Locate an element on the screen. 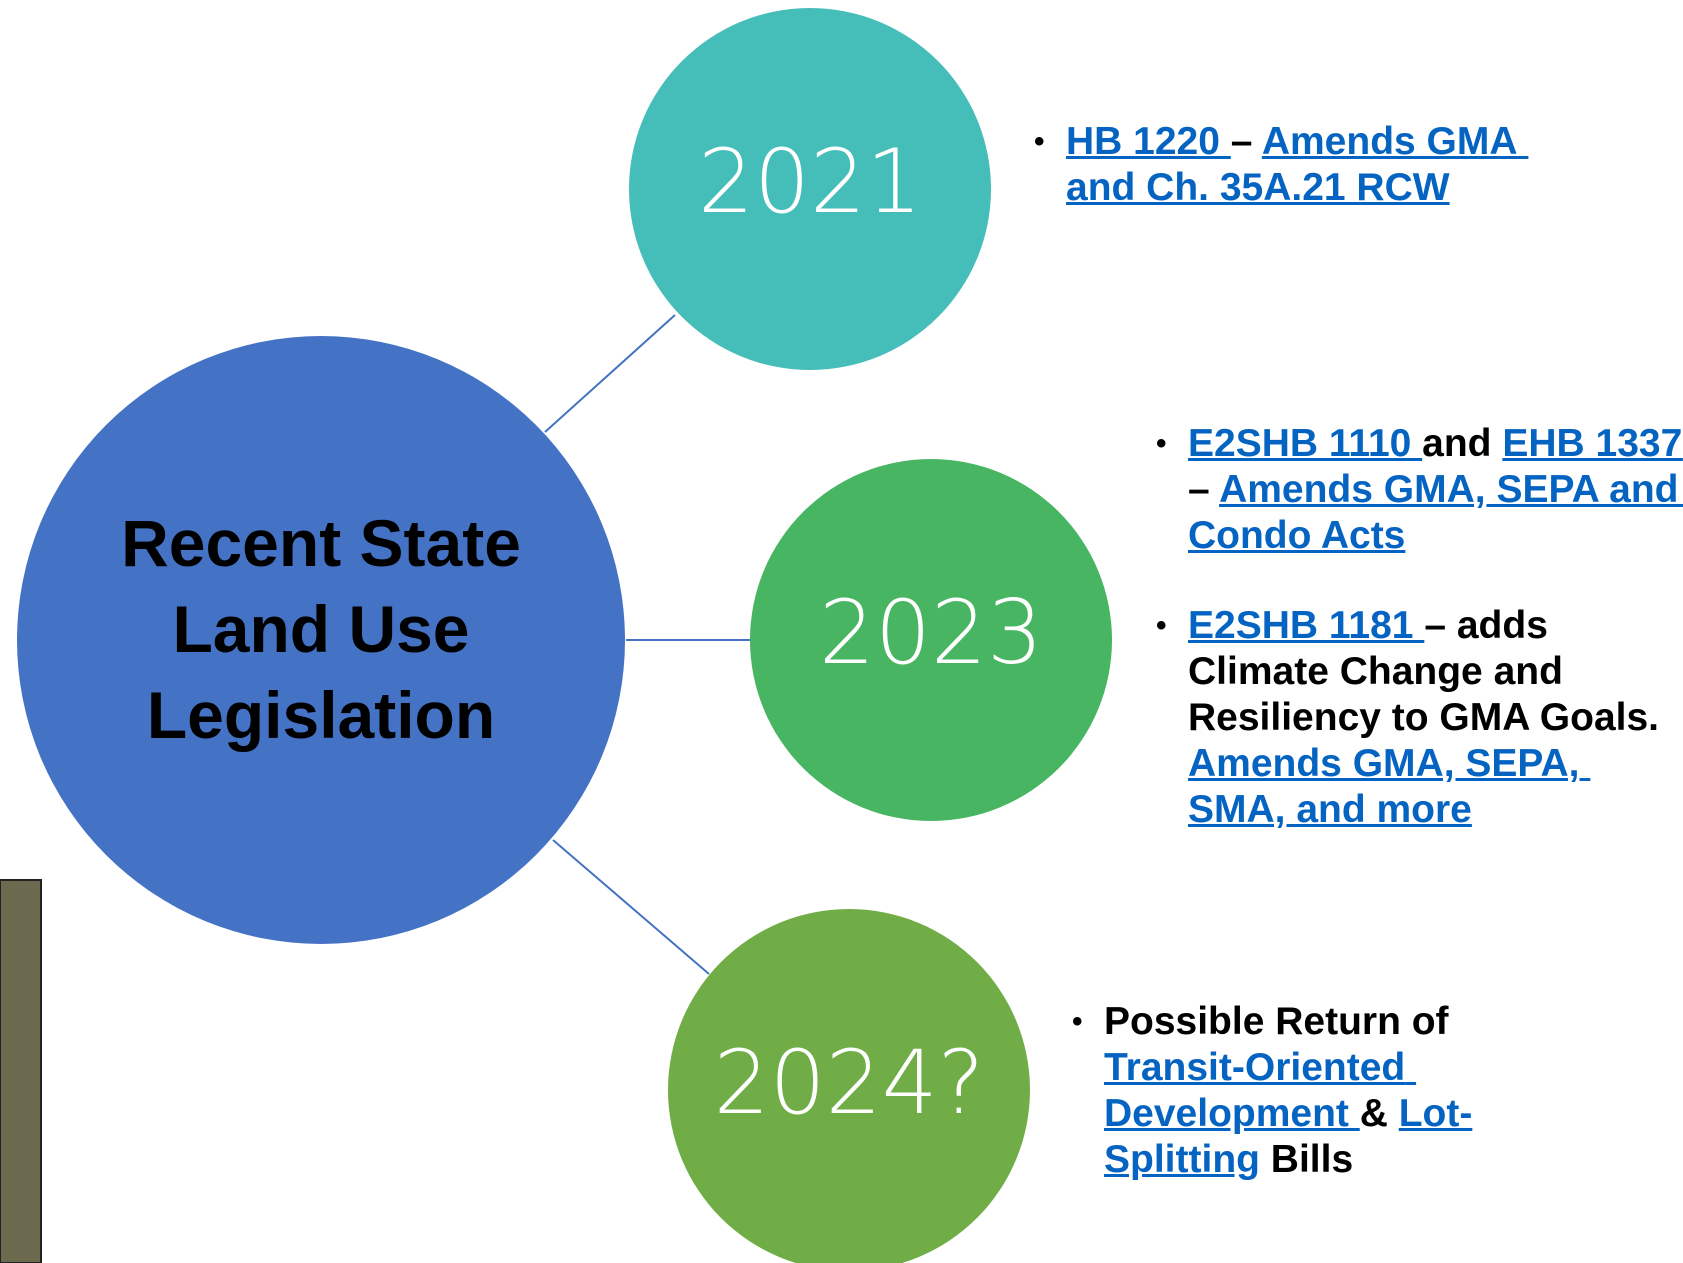 The width and height of the screenshot is (1683, 1263). link: Amends GMA and Ch. 35A.21 RCW is located at coordinates (1297, 164).